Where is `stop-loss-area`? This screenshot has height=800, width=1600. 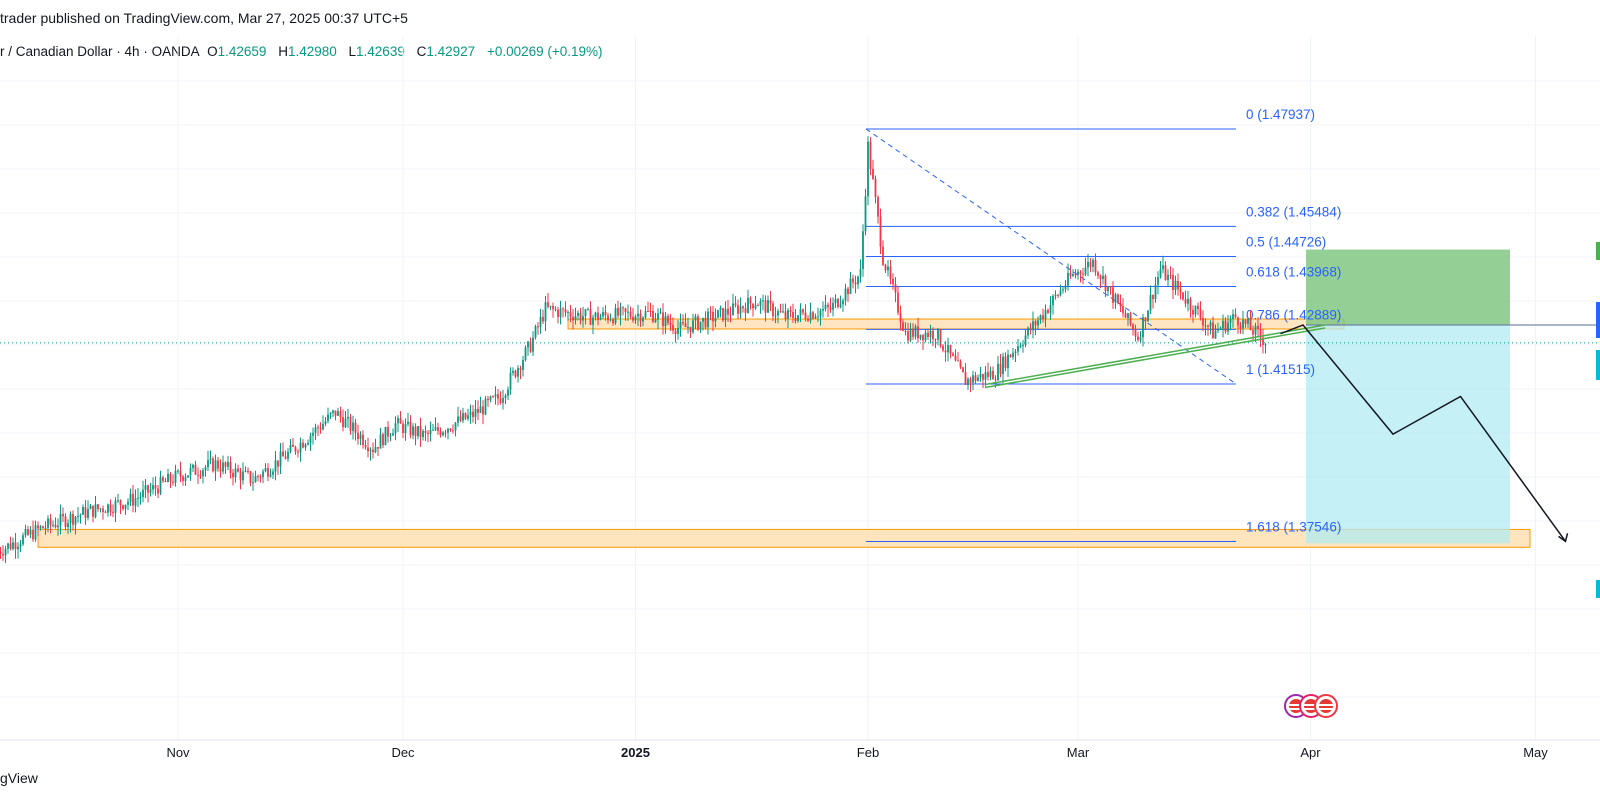
stop-loss-area is located at coordinates (1408, 287).